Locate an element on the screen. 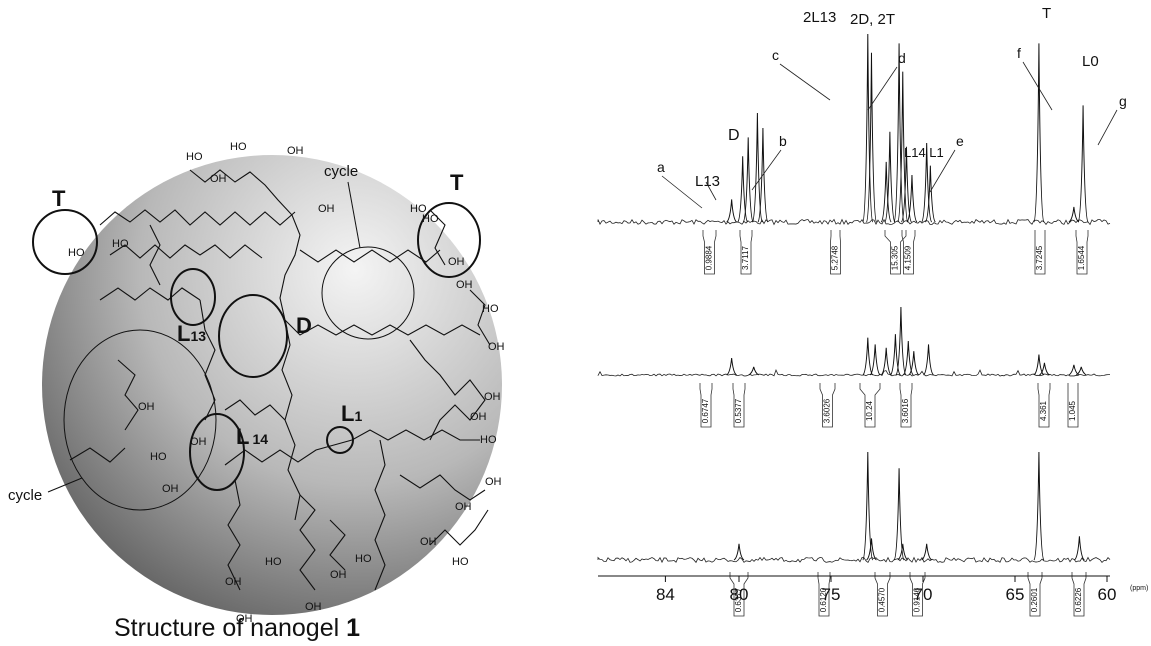 The image size is (1151, 646). integral-value: 3.7117 is located at coordinates (745, 258).